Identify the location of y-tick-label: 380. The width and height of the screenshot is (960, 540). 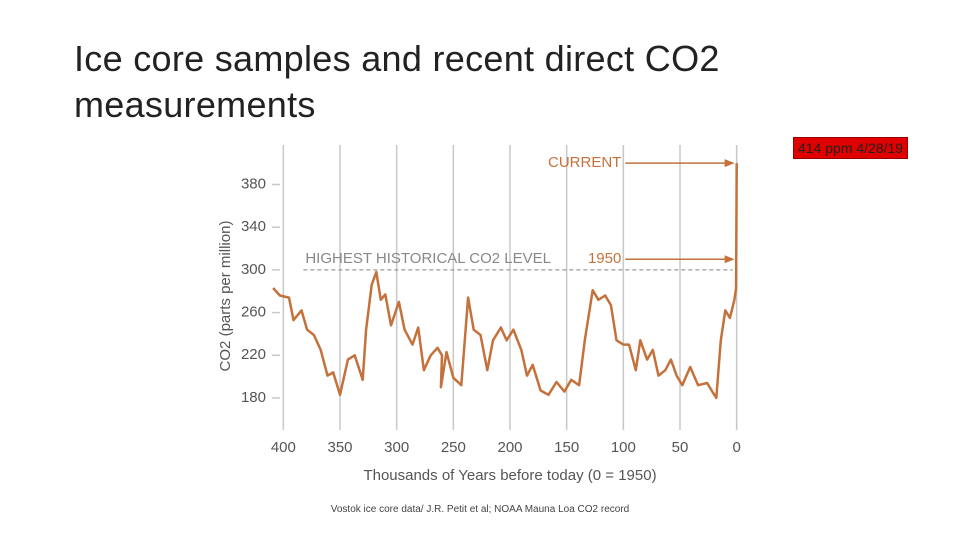
(253, 183).